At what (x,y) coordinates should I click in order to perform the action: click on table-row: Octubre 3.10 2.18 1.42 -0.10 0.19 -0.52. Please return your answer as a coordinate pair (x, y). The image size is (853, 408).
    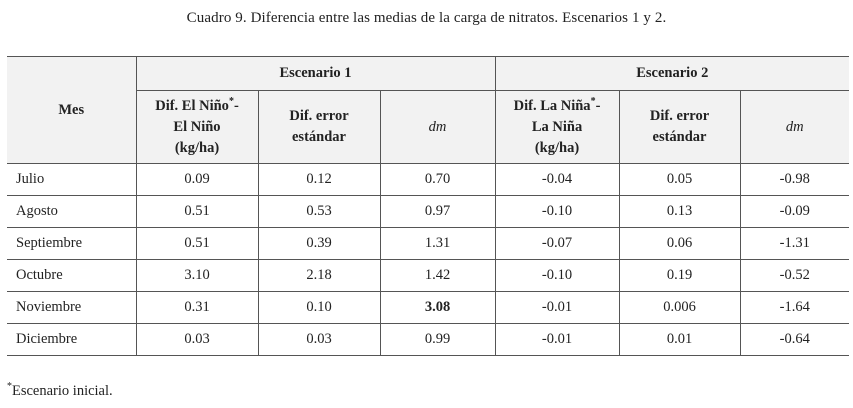
    Looking at the image, I should click on (428, 275).